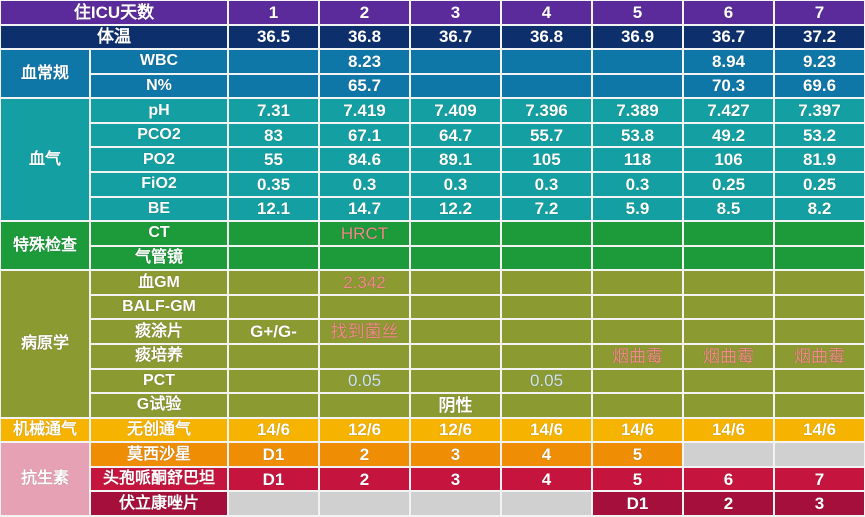 This screenshot has height=517, width=865. What do you see at coordinates (273, 12) in the screenshot?
I see `header-day-1: 1` at bounding box center [273, 12].